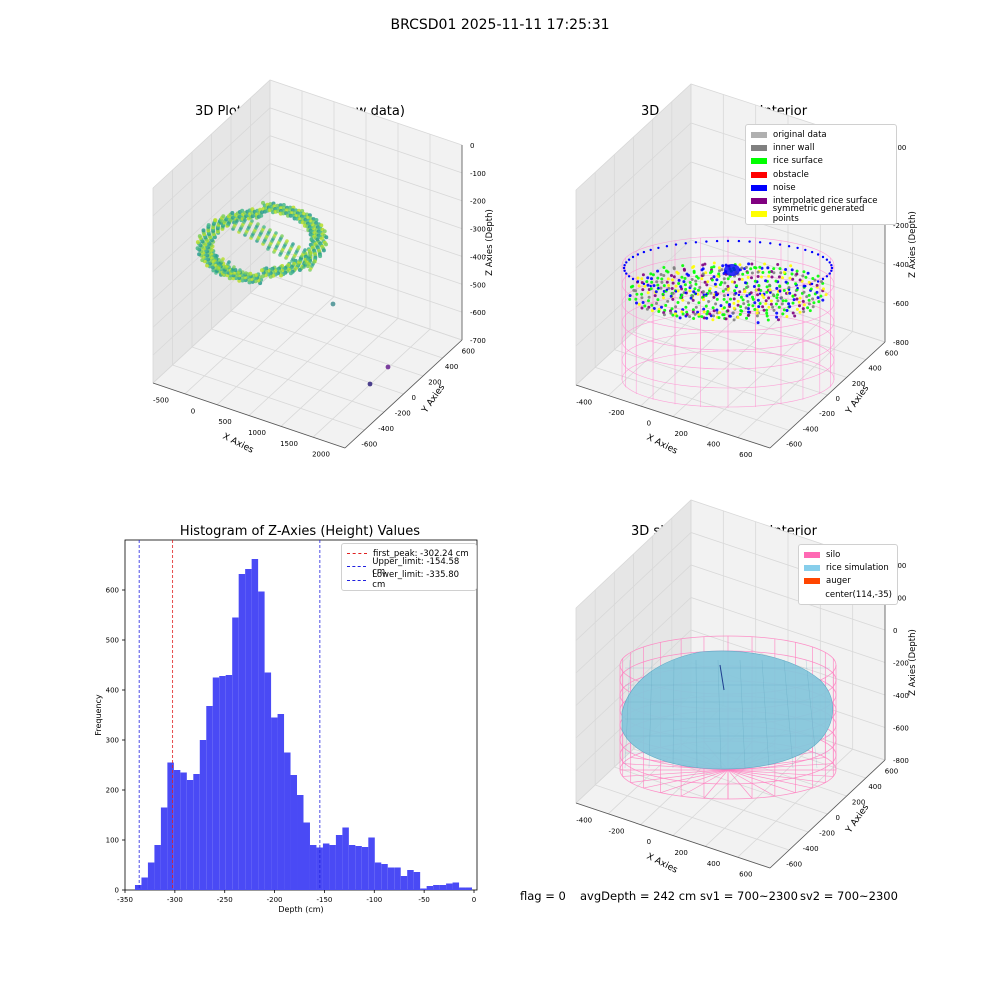 This screenshot has height=1000, width=1000. I want to click on legend-line, so click(357, 554).